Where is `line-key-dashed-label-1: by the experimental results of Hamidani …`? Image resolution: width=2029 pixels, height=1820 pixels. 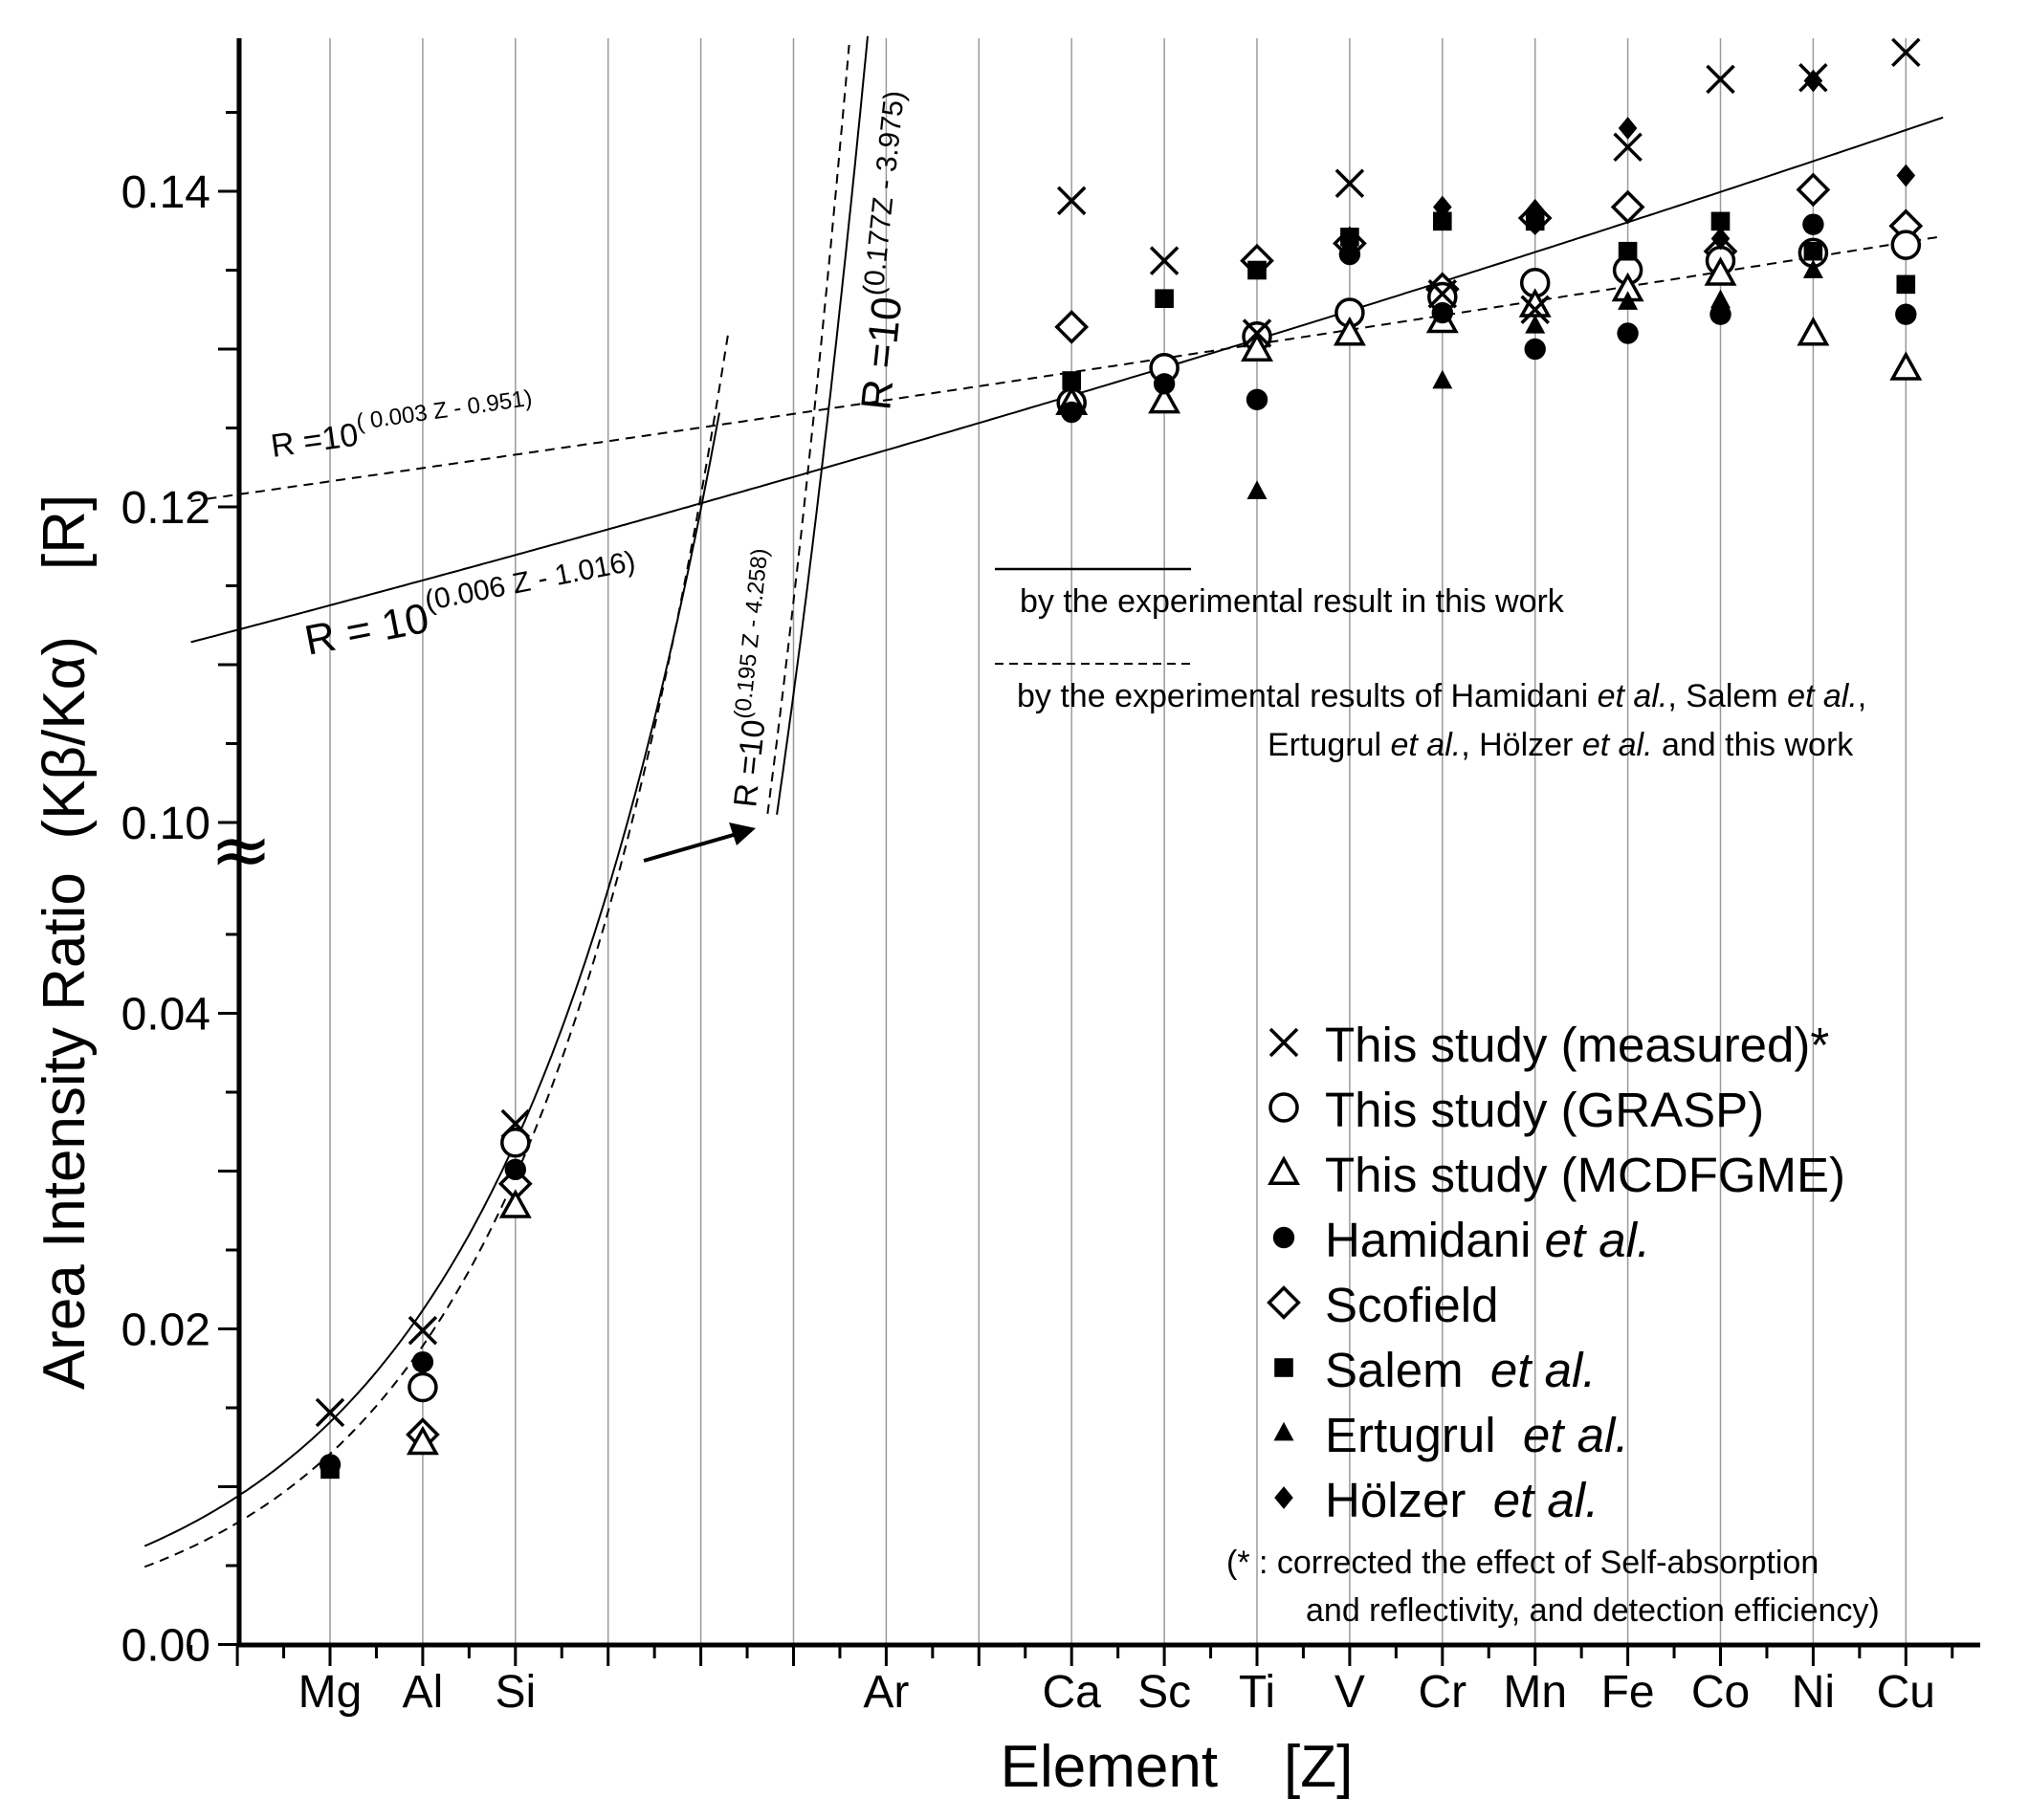 line-key-dashed-label-1: by the experimental results of Hamidani … is located at coordinates (1441, 696).